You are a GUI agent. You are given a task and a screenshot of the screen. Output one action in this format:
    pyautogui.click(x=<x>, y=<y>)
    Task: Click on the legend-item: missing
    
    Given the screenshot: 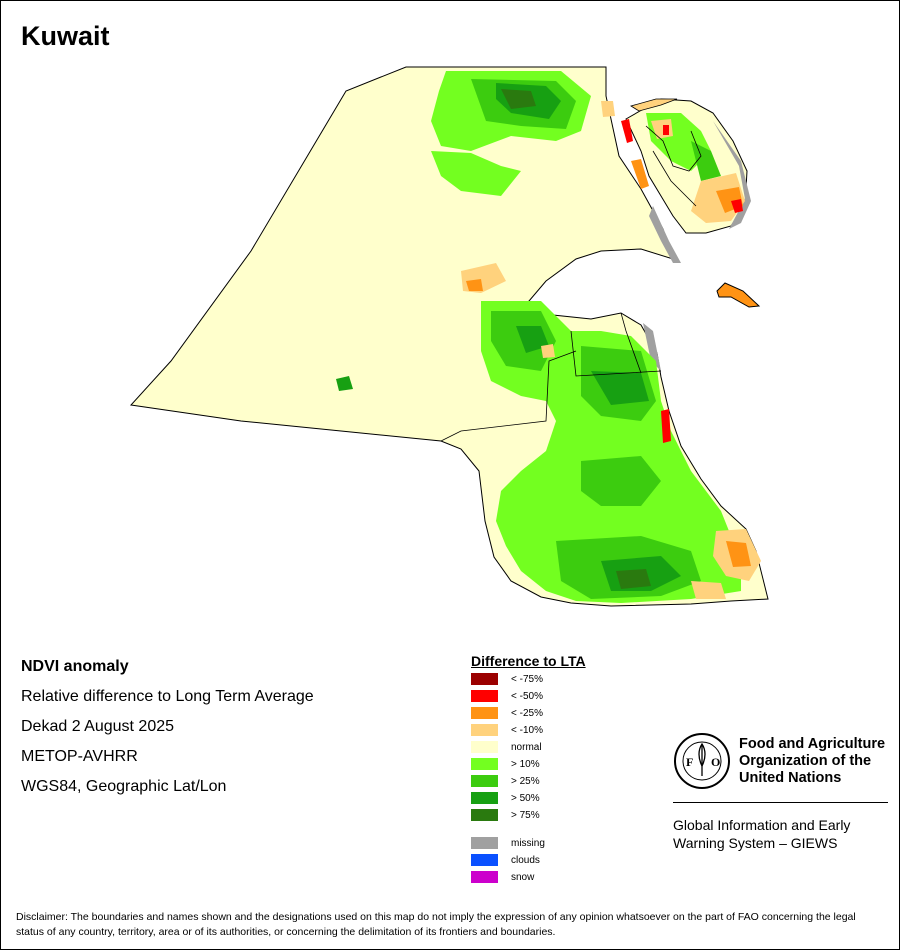 What is the action you would take?
    pyautogui.click(x=508, y=843)
    